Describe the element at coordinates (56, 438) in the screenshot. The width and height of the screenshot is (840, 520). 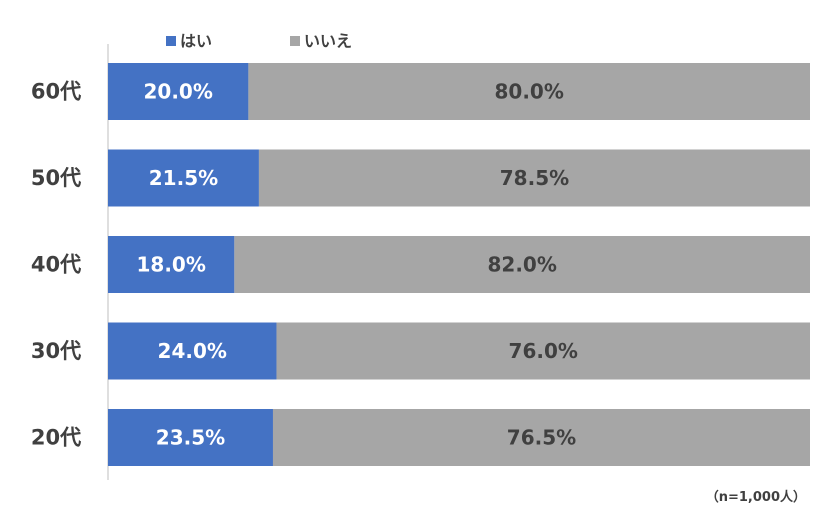
I see `category-label: 20代` at that location.